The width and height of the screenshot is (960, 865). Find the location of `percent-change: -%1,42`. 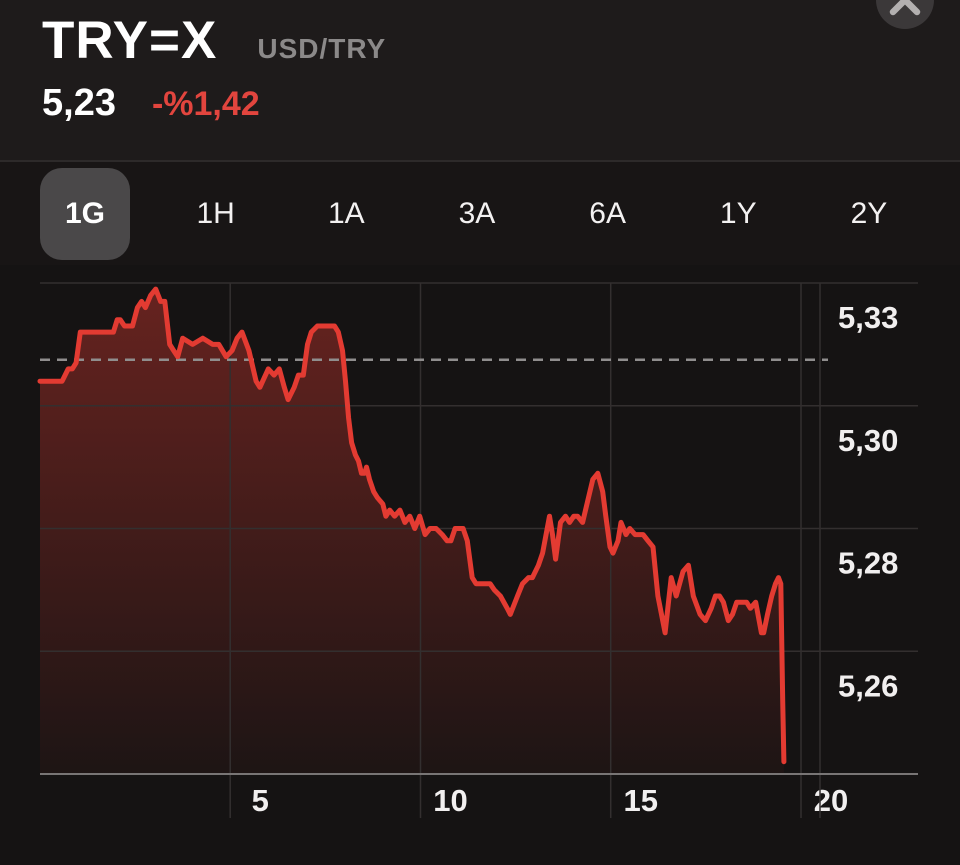

percent-change: -%1,42 is located at coordinates (205, 104).